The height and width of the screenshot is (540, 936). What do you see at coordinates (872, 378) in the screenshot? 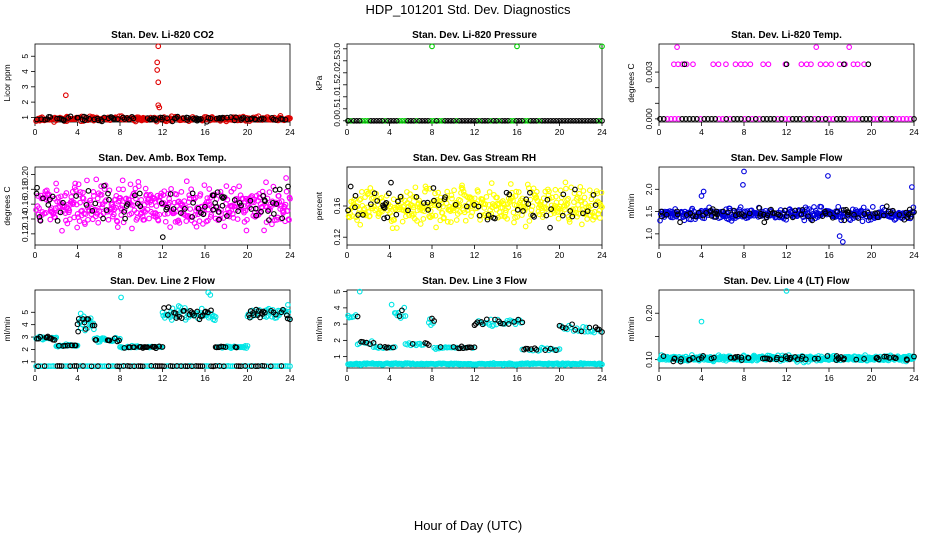
I see `x-tick-label: 20` at bounding box center [872, 378].